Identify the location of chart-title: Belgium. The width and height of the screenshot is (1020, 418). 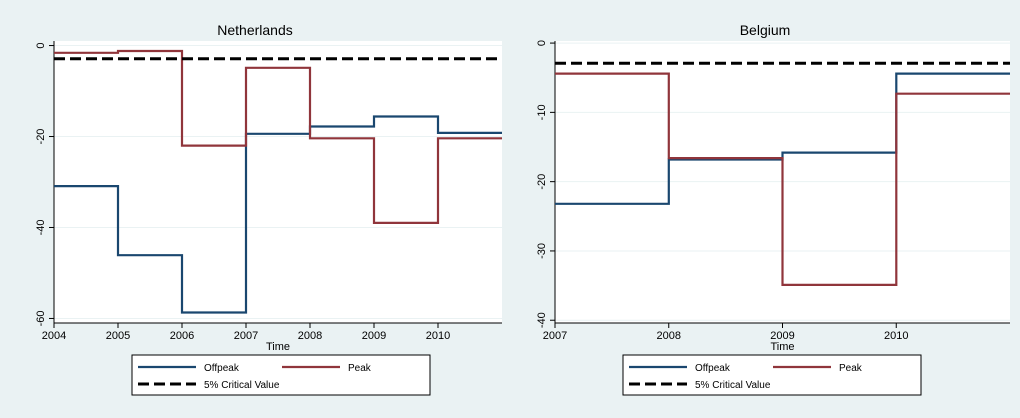
(765, 30).